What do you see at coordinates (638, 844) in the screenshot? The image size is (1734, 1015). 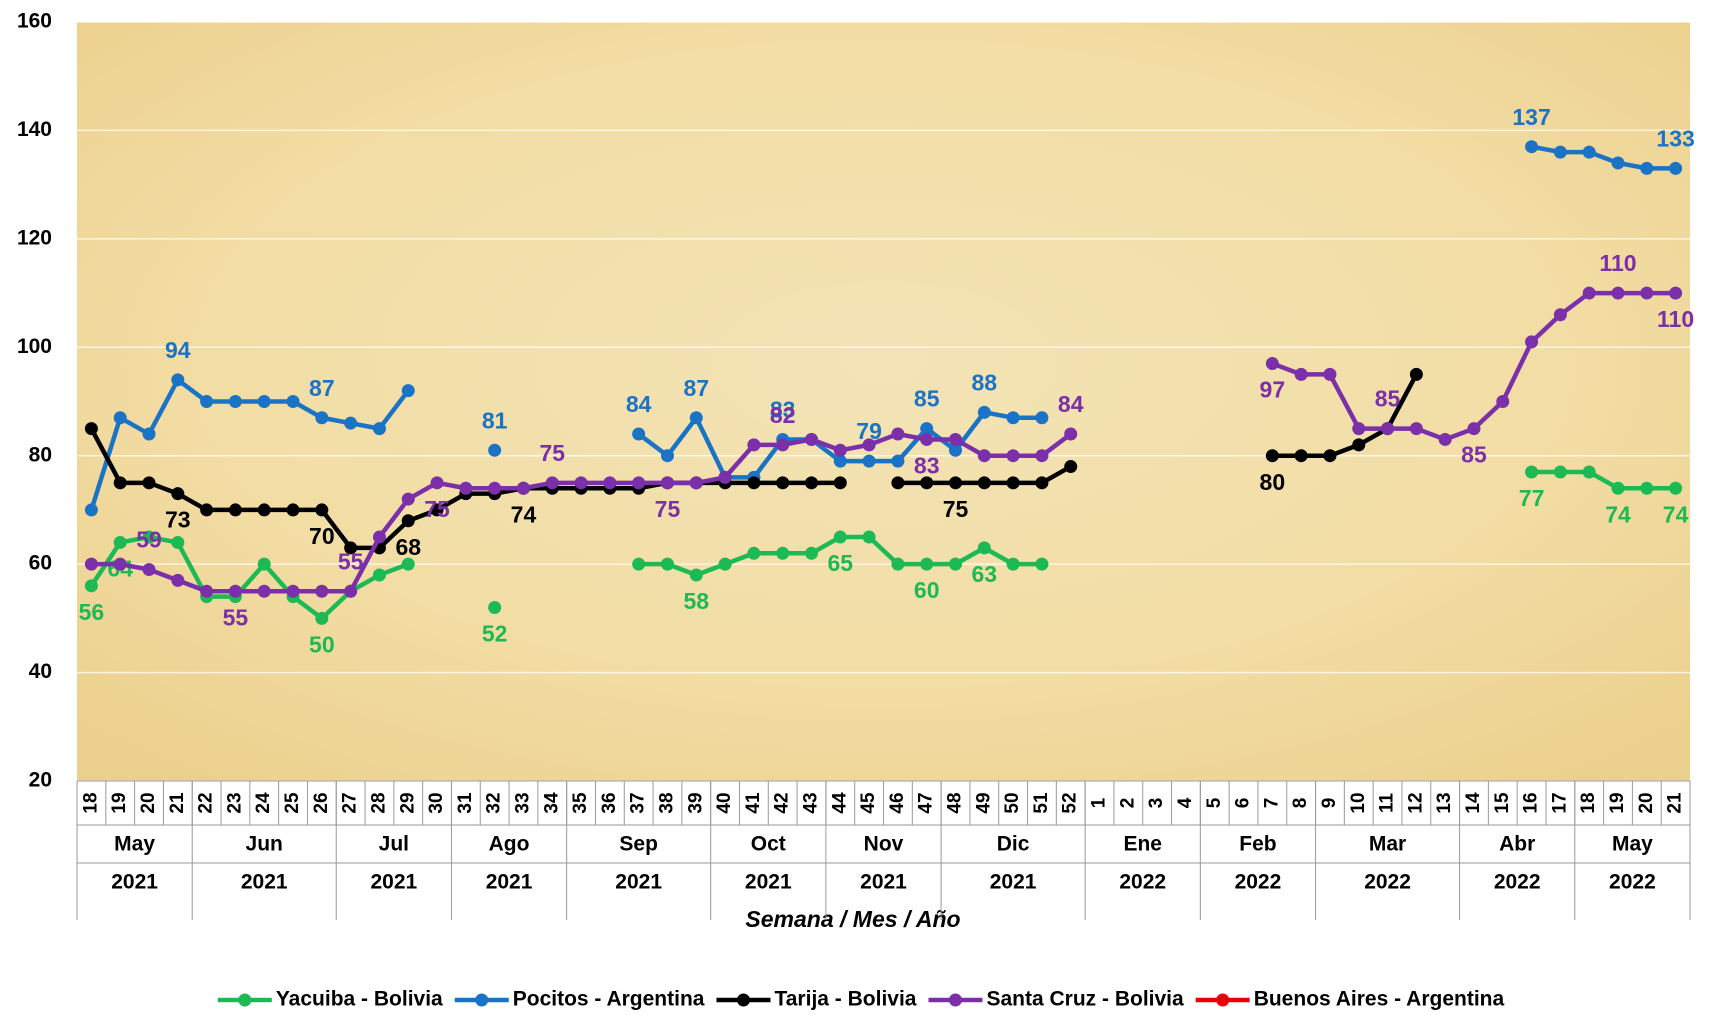 I see `month-label: Sep` at bounding box center [638, 844].